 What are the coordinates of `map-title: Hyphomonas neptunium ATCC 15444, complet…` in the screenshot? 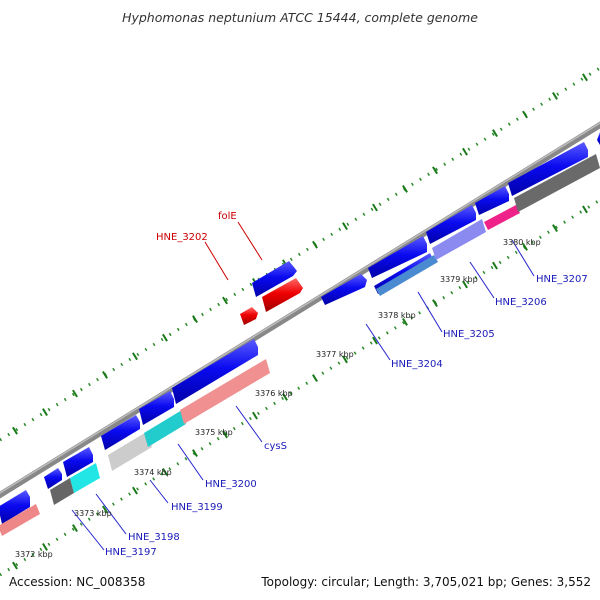 It's located at (300, 17).